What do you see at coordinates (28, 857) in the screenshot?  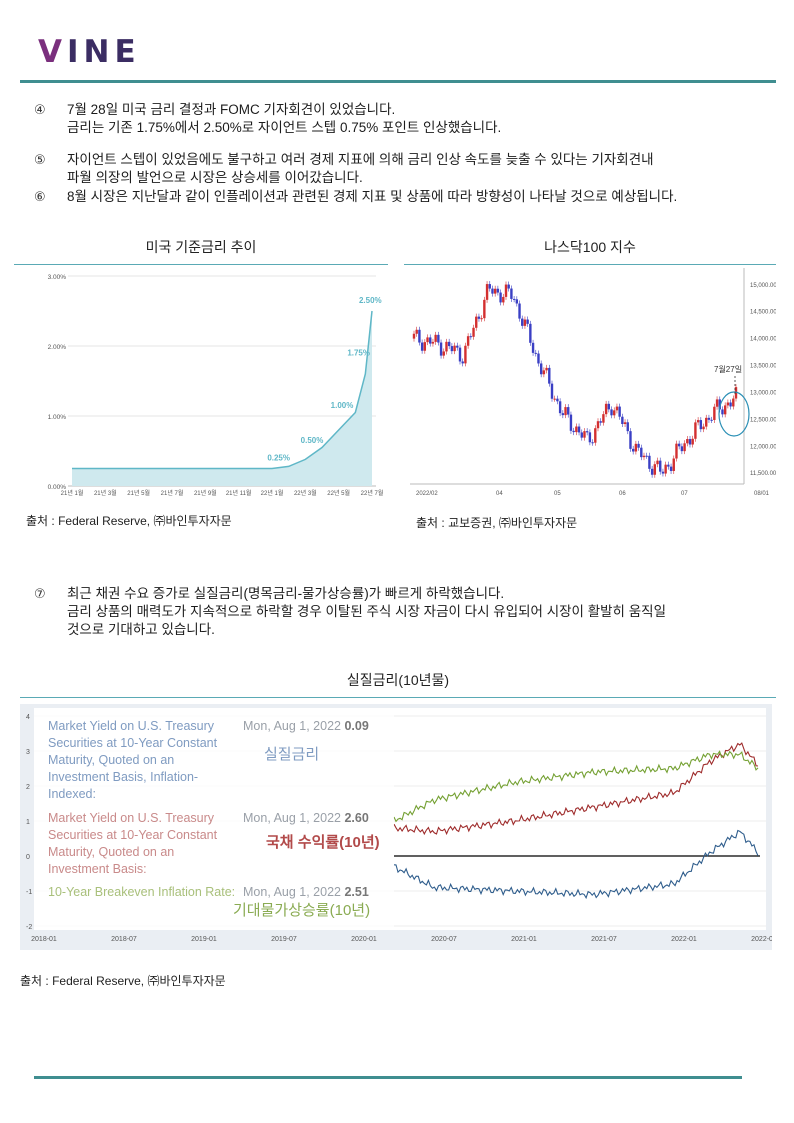 I see `y-tick-label: 0` at bounding box center [28, 857].